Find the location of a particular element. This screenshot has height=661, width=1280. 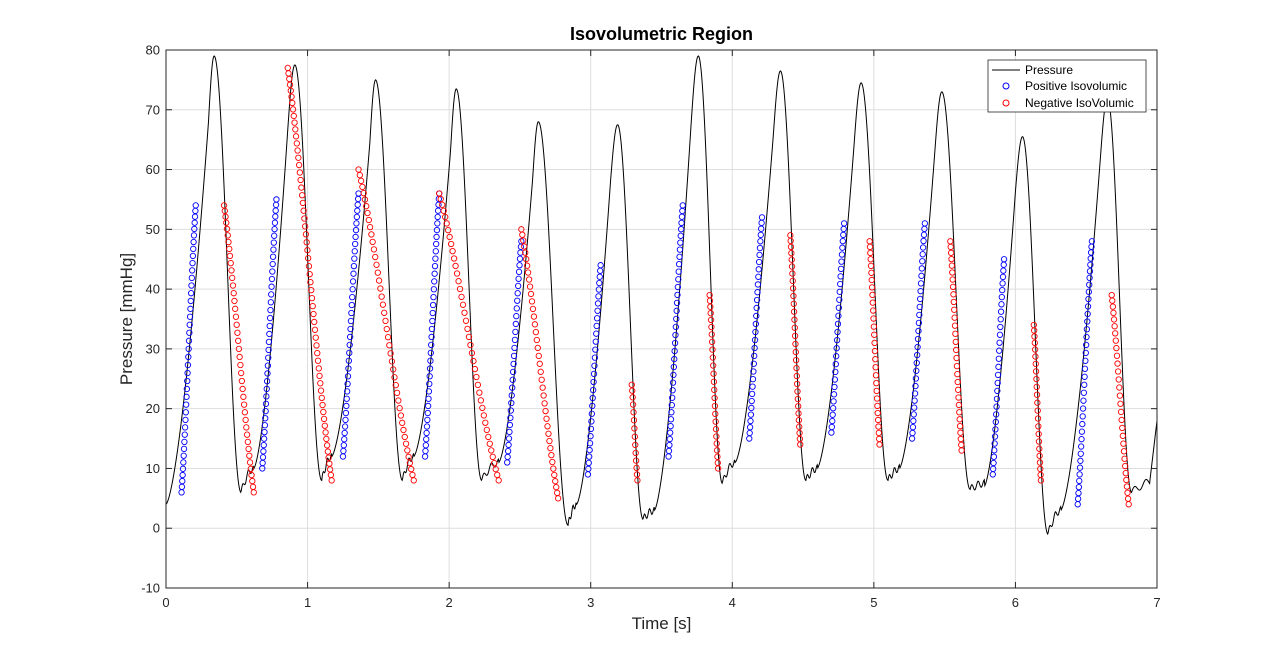

y-tick-label: 20 is located at coordinates (153, 408).